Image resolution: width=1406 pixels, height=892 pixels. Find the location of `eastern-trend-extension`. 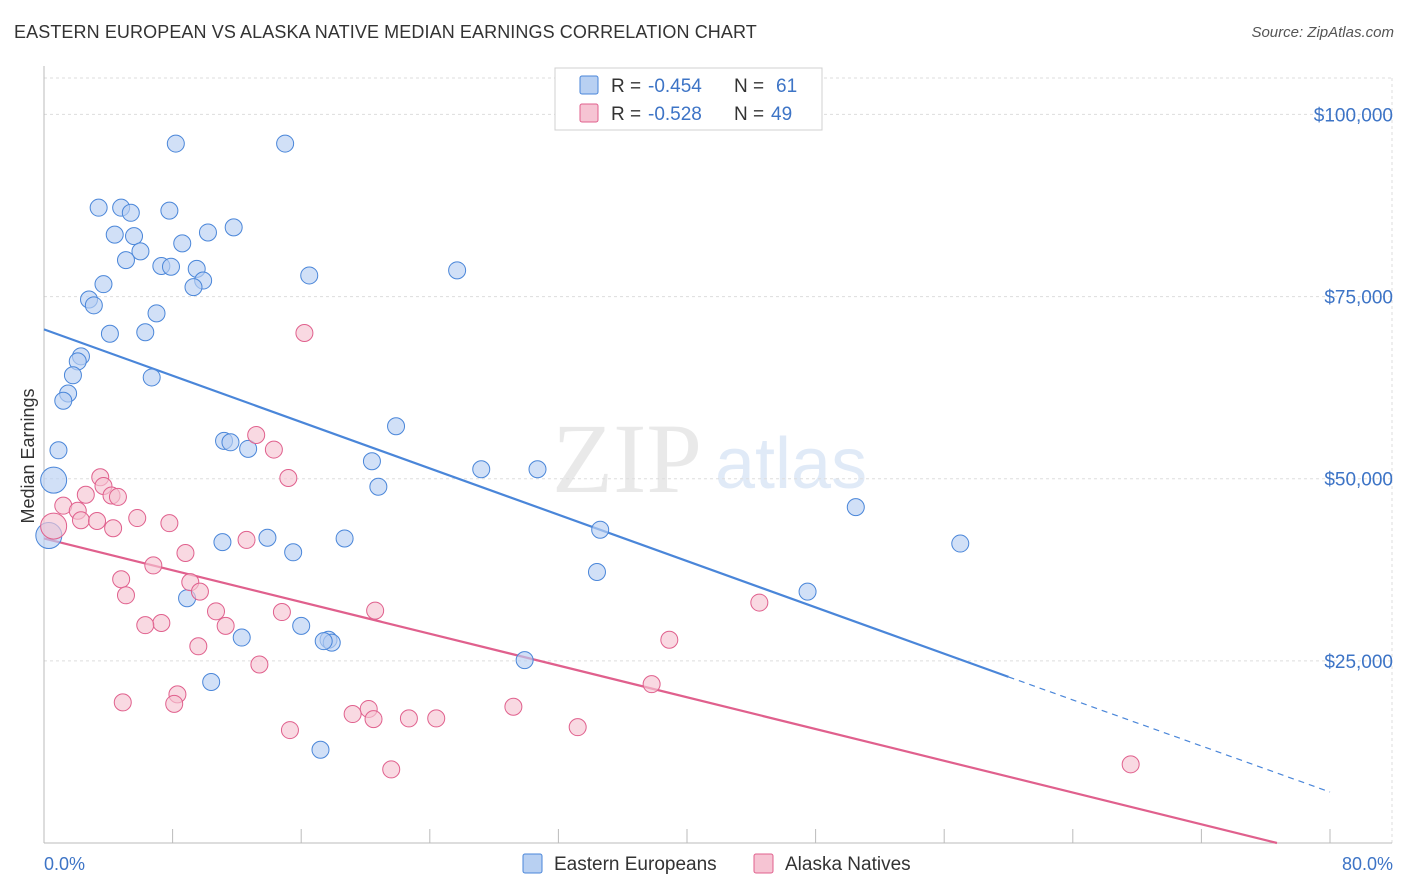

eastern-trend-extension is located at coordinates (1169, 734).